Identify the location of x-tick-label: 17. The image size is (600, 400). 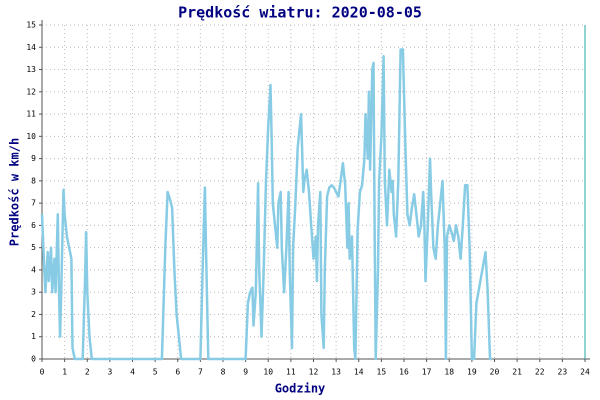
(427, 372).